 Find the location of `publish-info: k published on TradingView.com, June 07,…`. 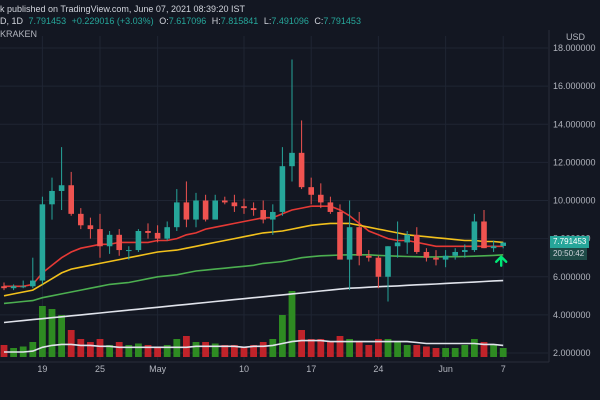

publish-info: k published on TradingView.com, June 07,… is located at coordinates (124, 9).